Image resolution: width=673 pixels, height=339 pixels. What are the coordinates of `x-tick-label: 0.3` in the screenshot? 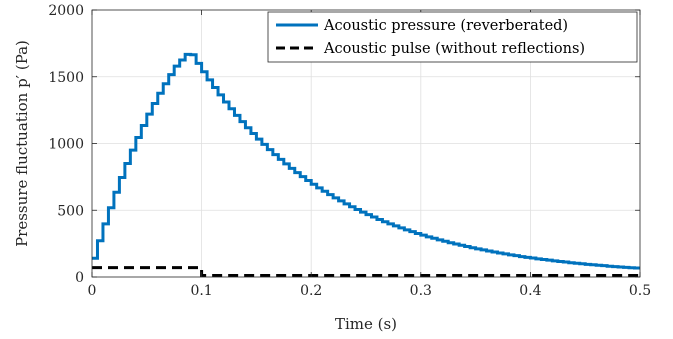 It's located at (421, 291).